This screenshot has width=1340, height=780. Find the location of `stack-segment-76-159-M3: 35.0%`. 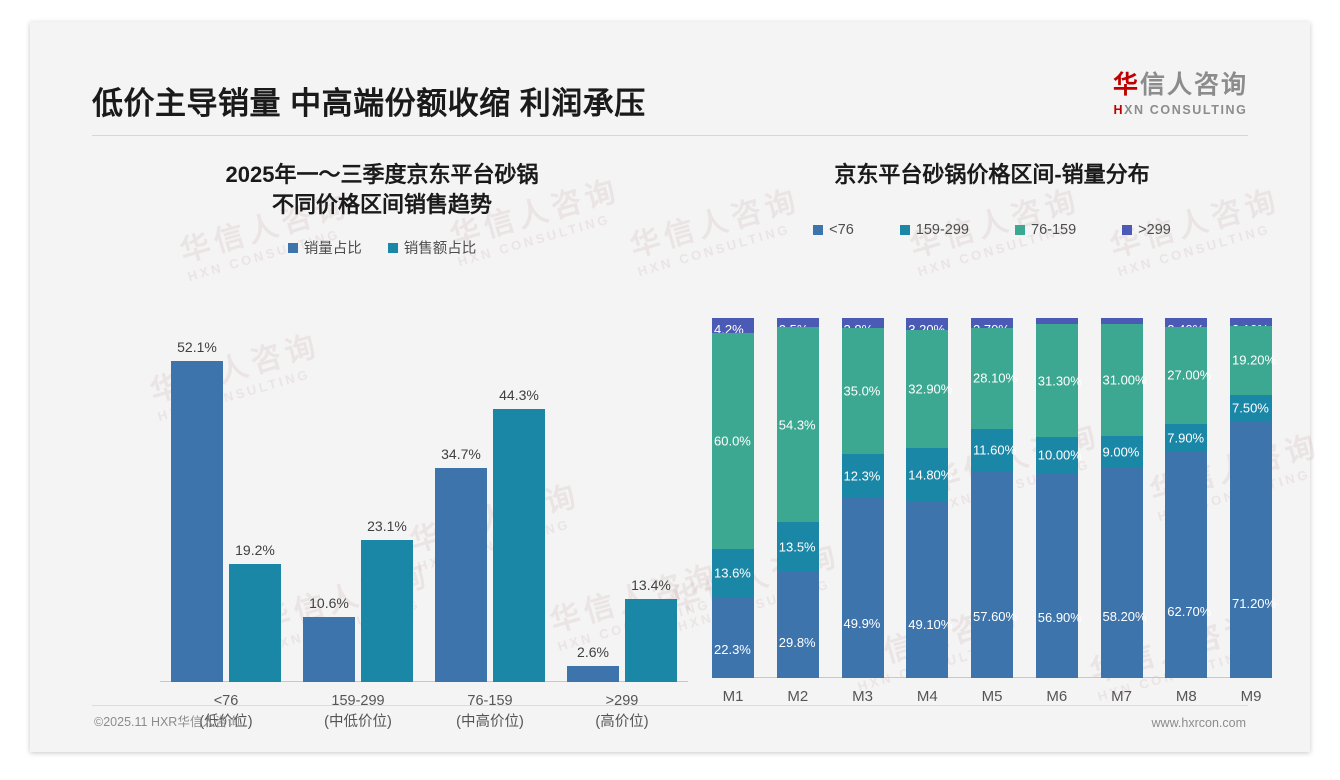

stack-segment-76-159-M3: 35.0% is located at coordinates (862, 391).